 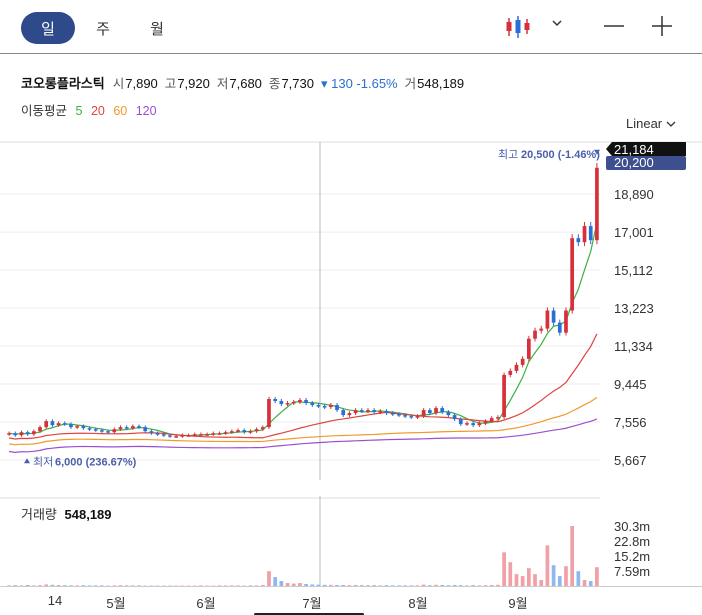 I want to click on plus-icon, so click(x=662, y=26).